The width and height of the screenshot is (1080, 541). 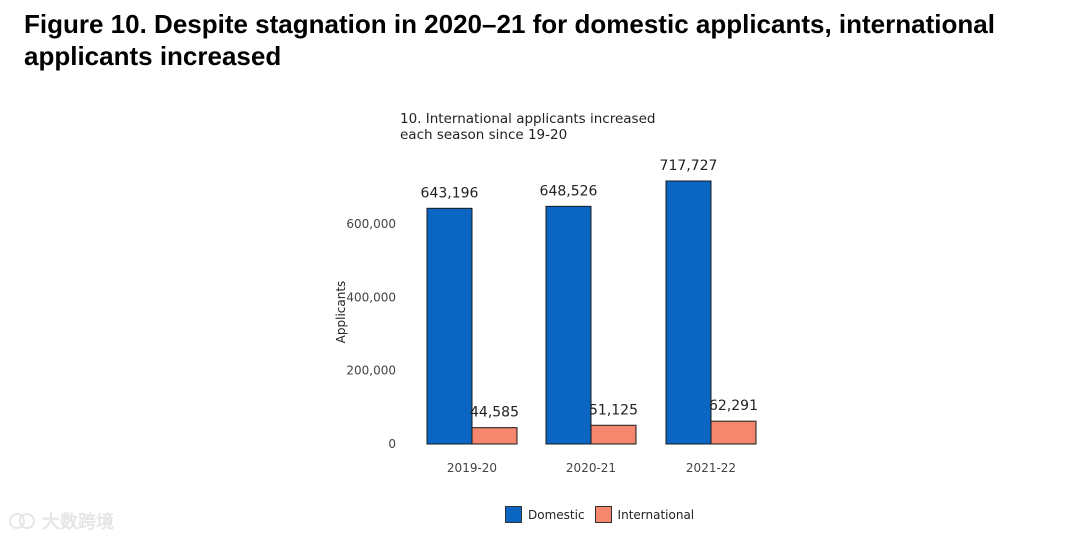 What do you see at coordinates (22, 521) in the screenshot?
I see `watermark-logo-icon` at bounding box center [22, 521].